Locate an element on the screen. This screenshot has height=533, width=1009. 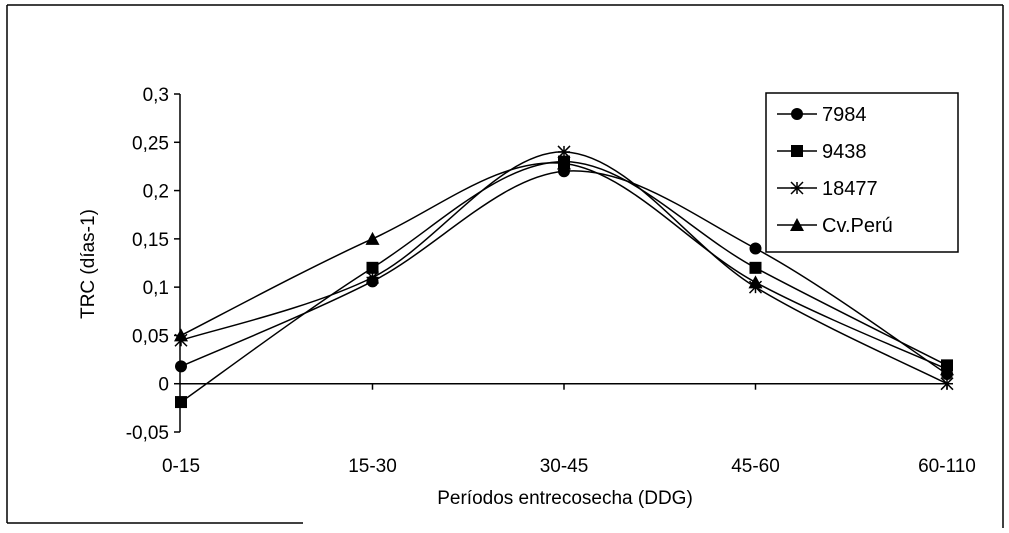
legend-label: 7984 is located at coordinates (844, 115).